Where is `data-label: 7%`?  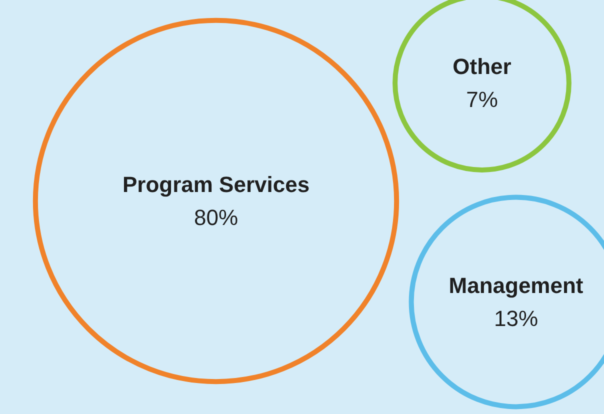
data-label: 7% is located at coordinates (482, 99).